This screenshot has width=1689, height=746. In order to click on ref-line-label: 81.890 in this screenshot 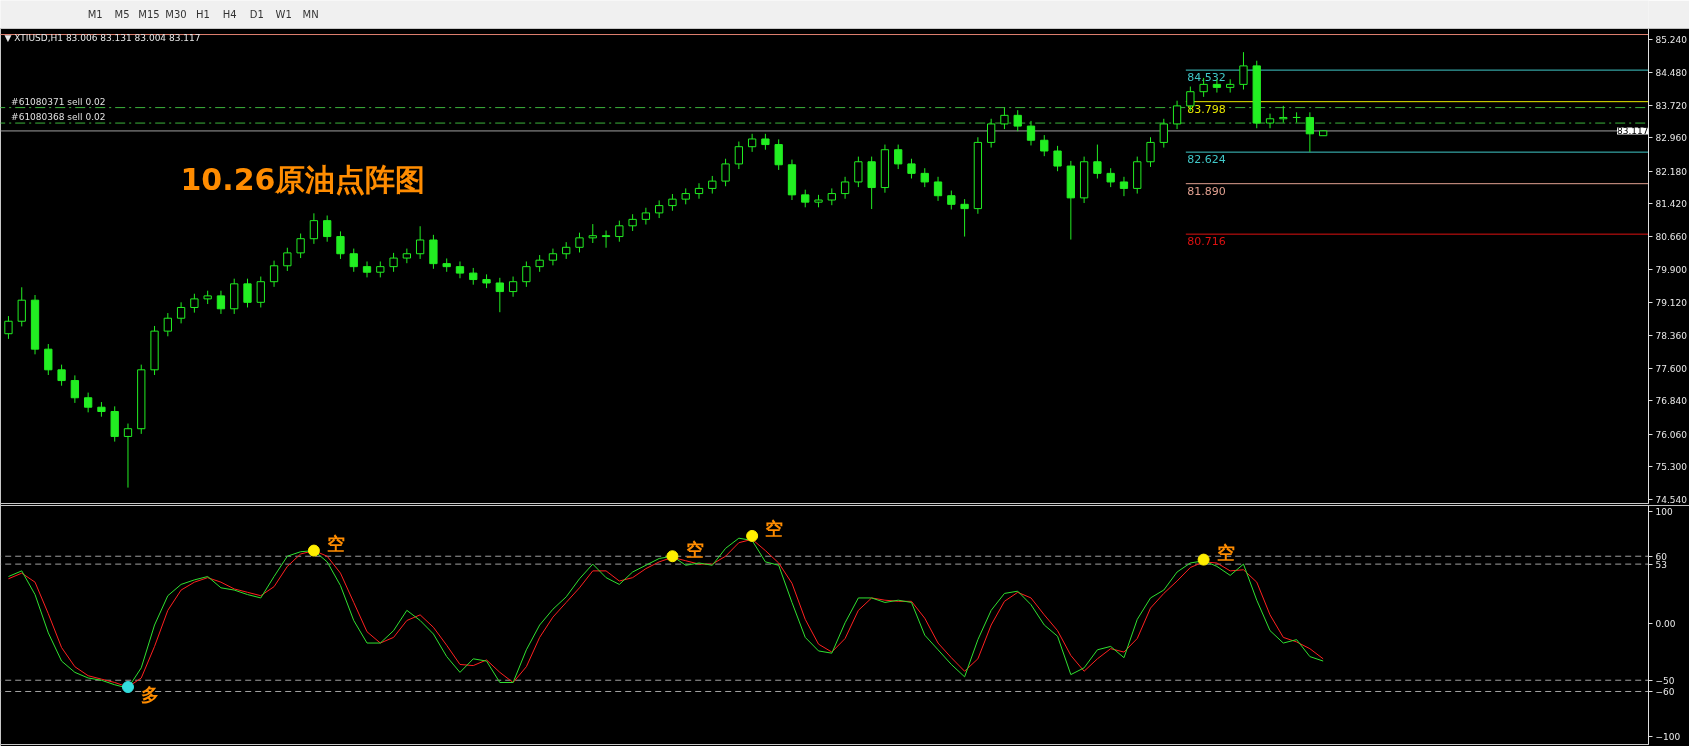, I will do `click(1206, 191)`.